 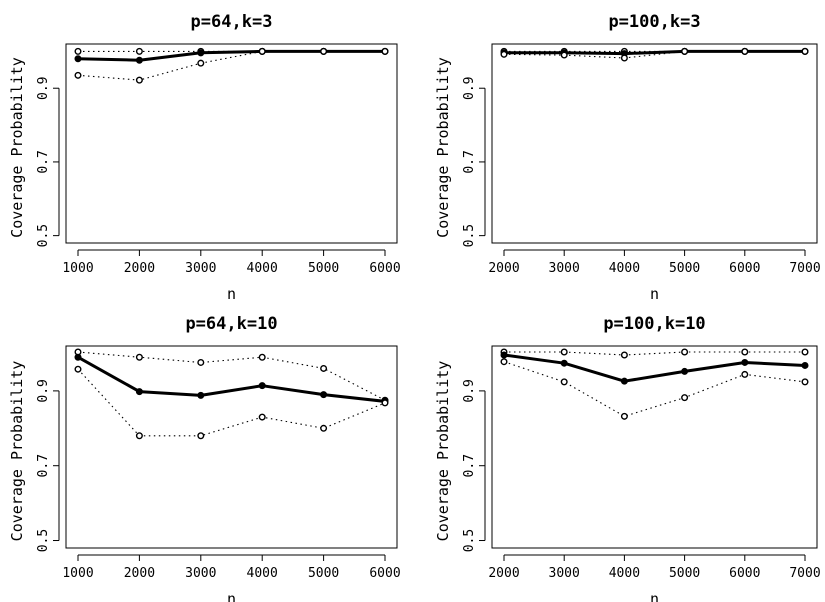 I want to click on x-tick-label: 1000, so click(x=77, y=573).